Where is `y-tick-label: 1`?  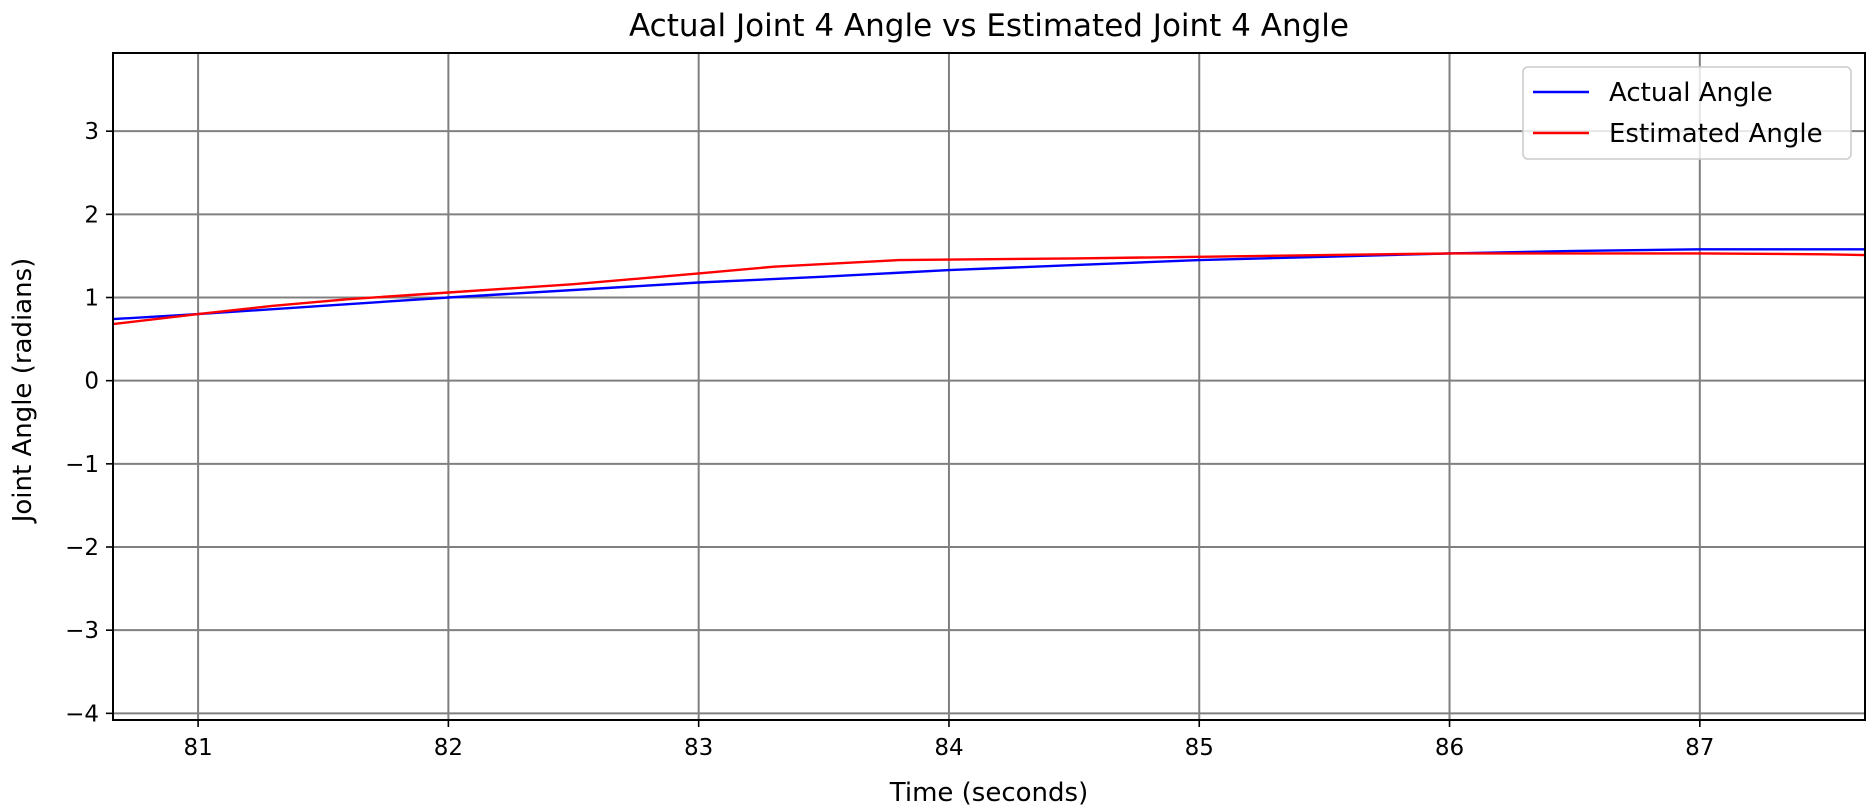 y-tick-label: 1 is located at coordinates (91, 299).